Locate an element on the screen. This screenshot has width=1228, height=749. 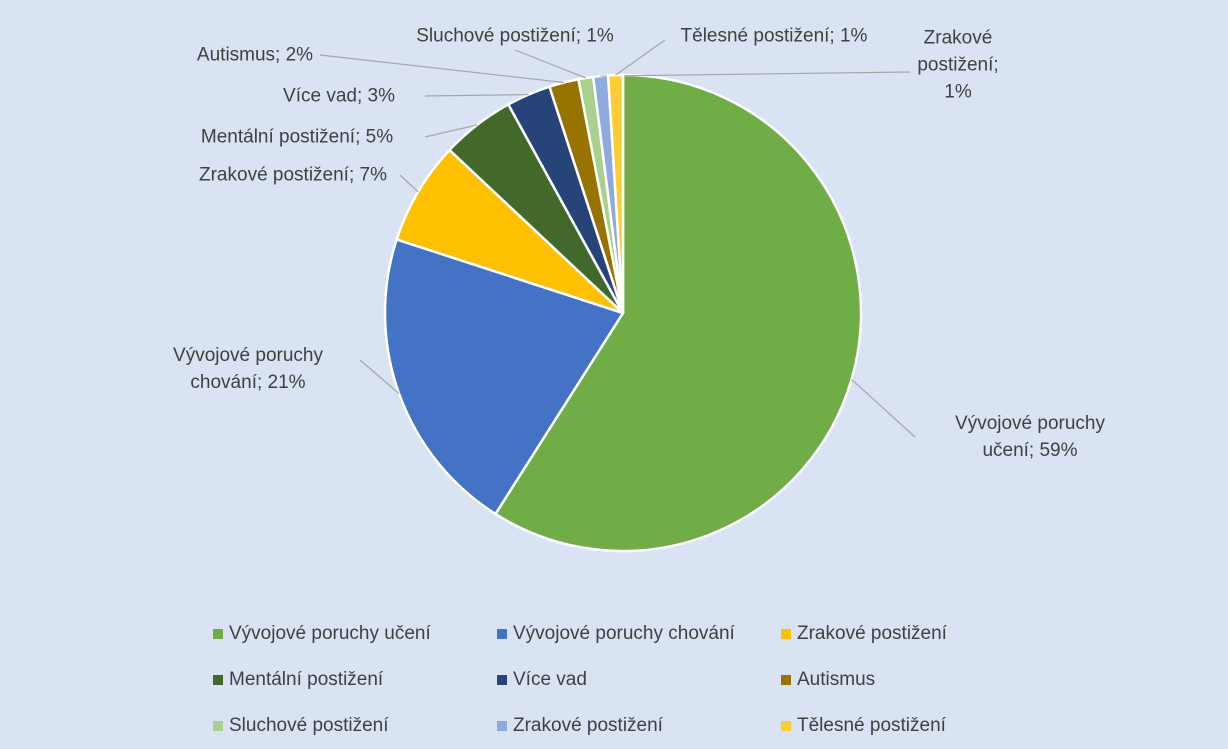
legend-entry: Vývojové poruchy chování is located at coordinates (616, 634).